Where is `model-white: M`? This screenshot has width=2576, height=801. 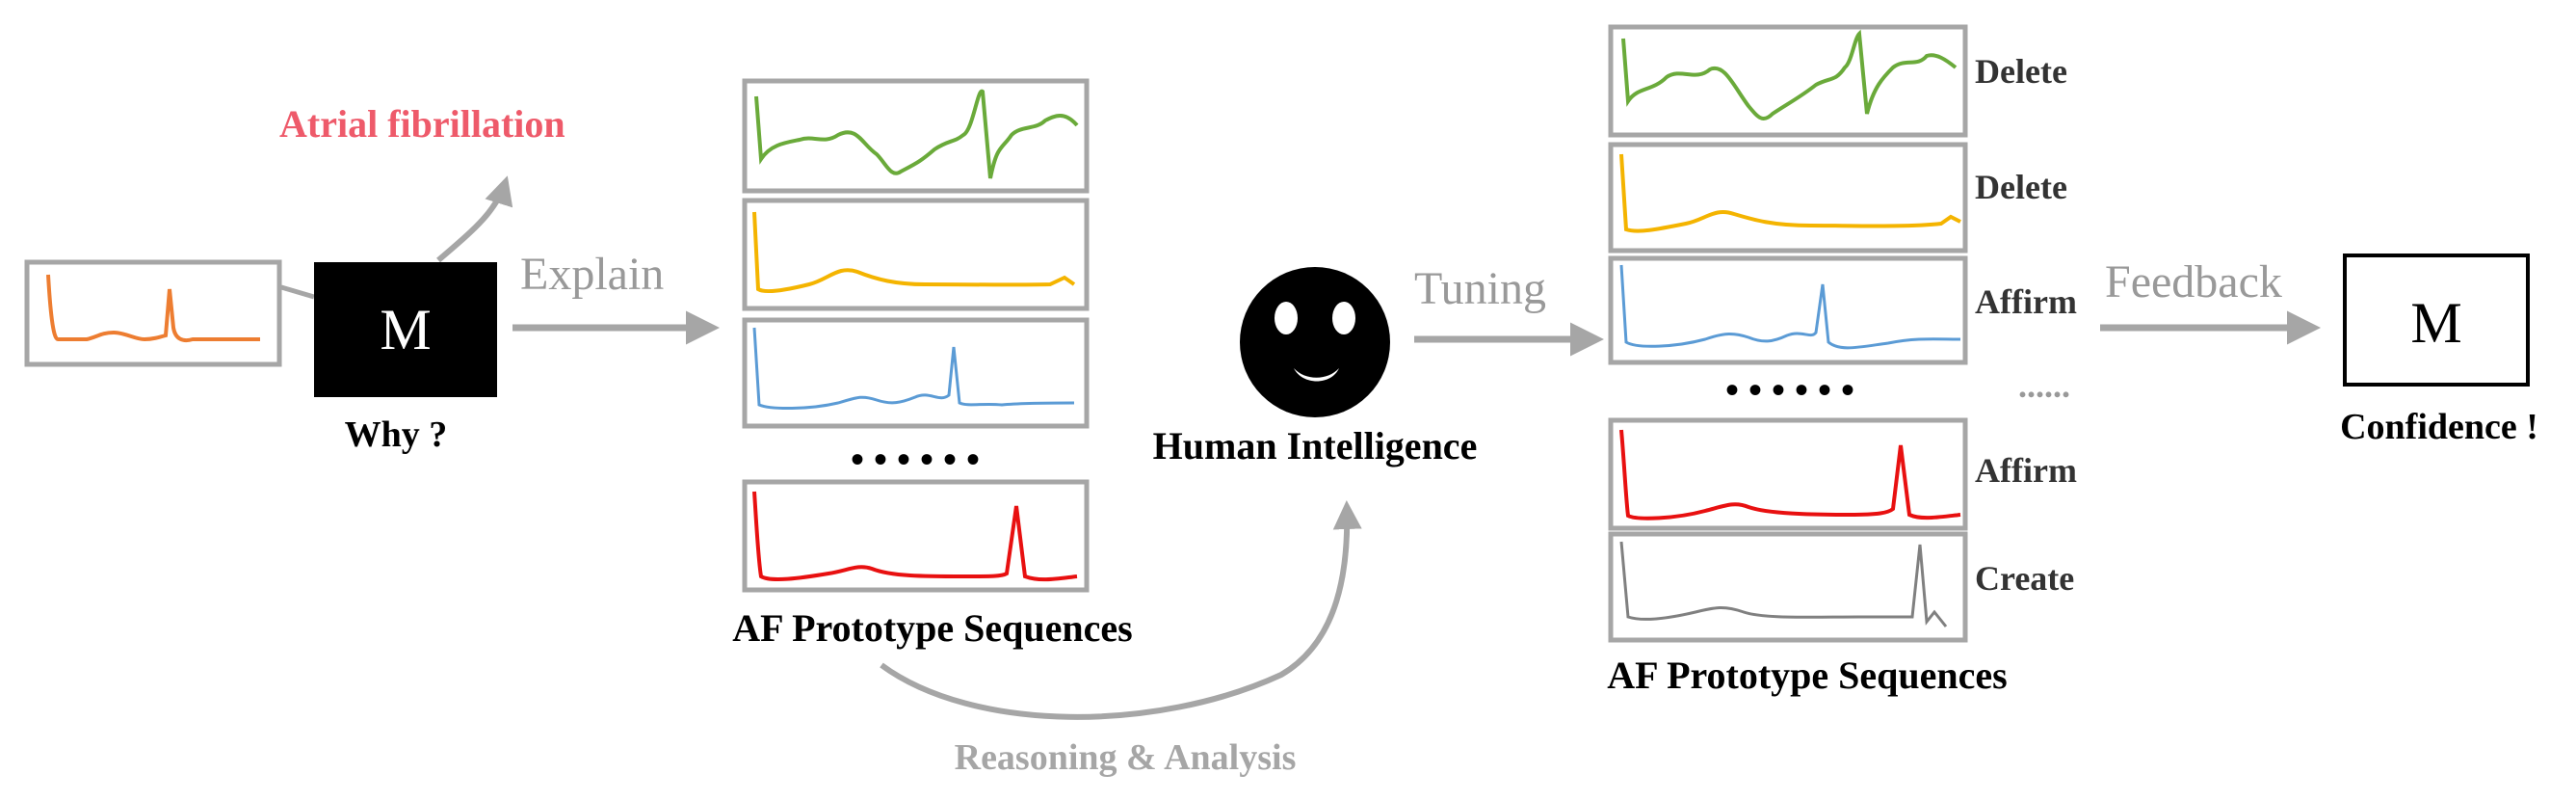 model-white: M is located at coordinates (2437, 321).